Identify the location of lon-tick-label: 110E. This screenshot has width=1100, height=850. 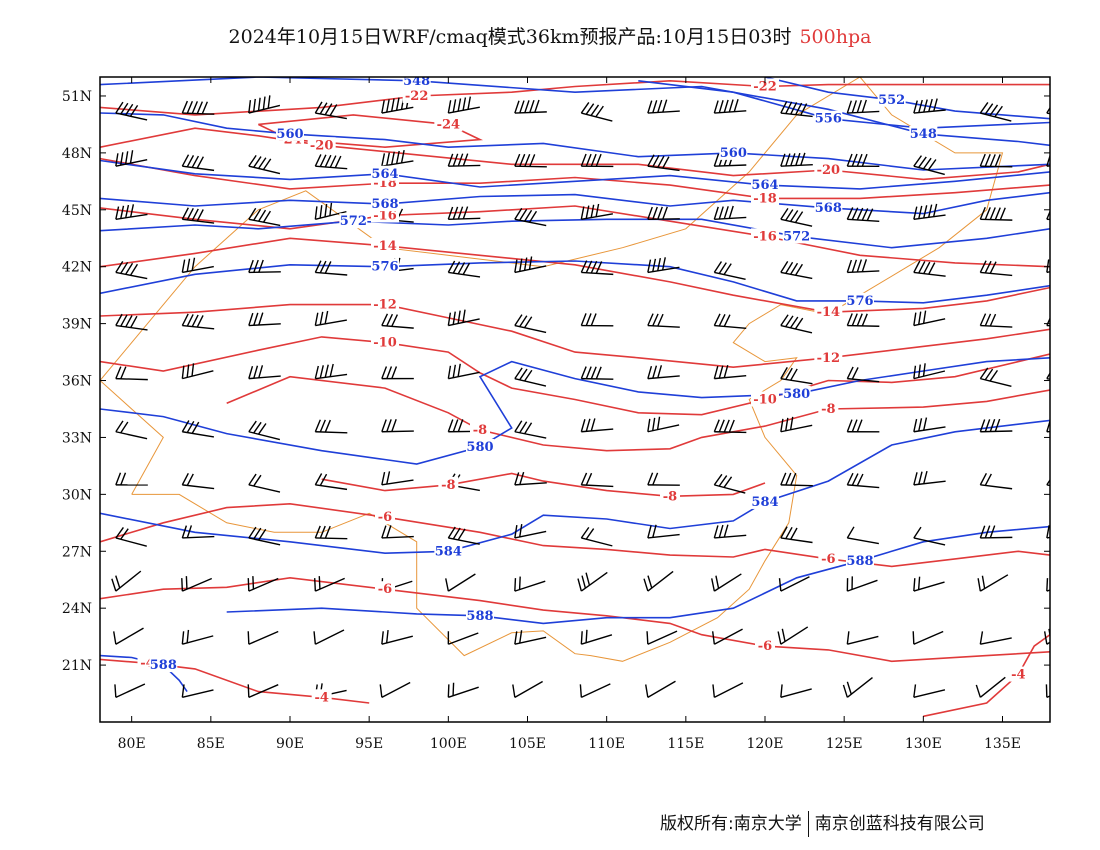
(606, 744).